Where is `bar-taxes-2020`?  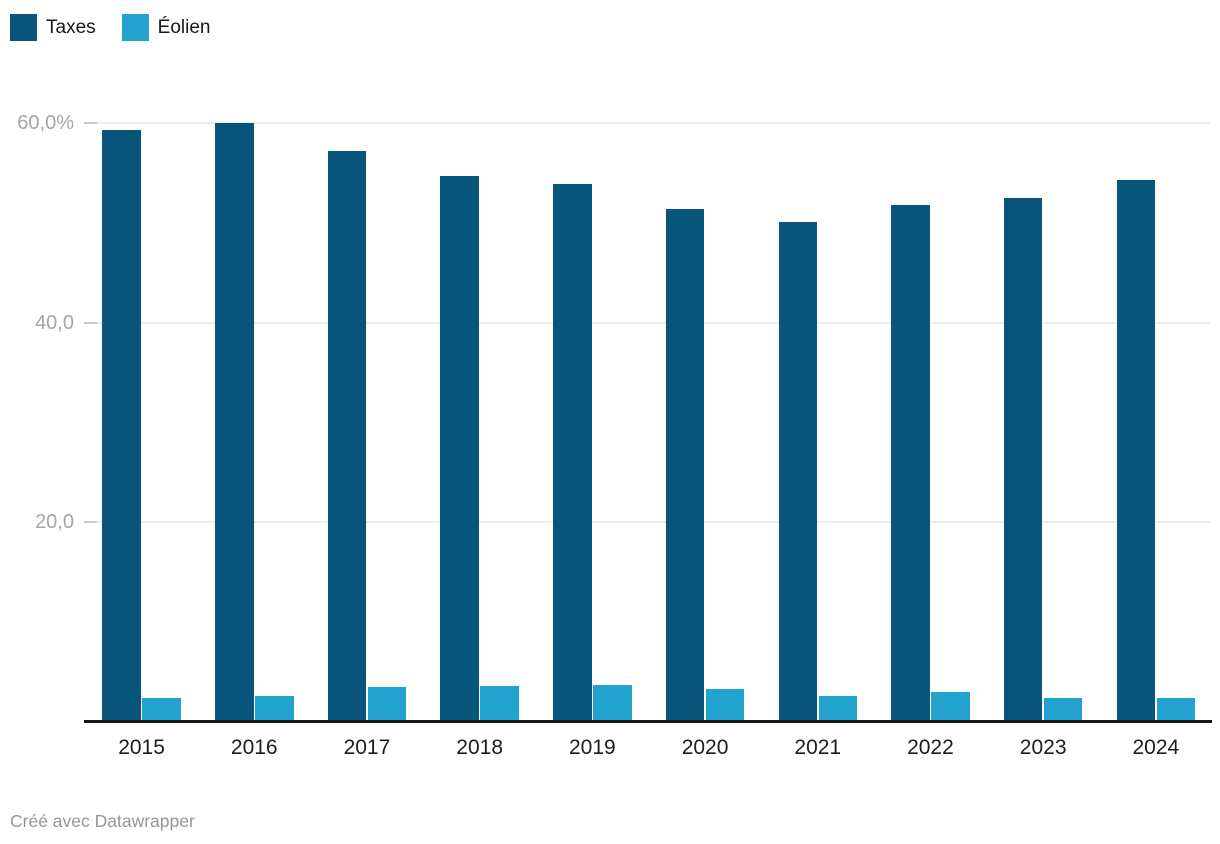 bar-taxes-2020 is located at coordinates (685, 465).